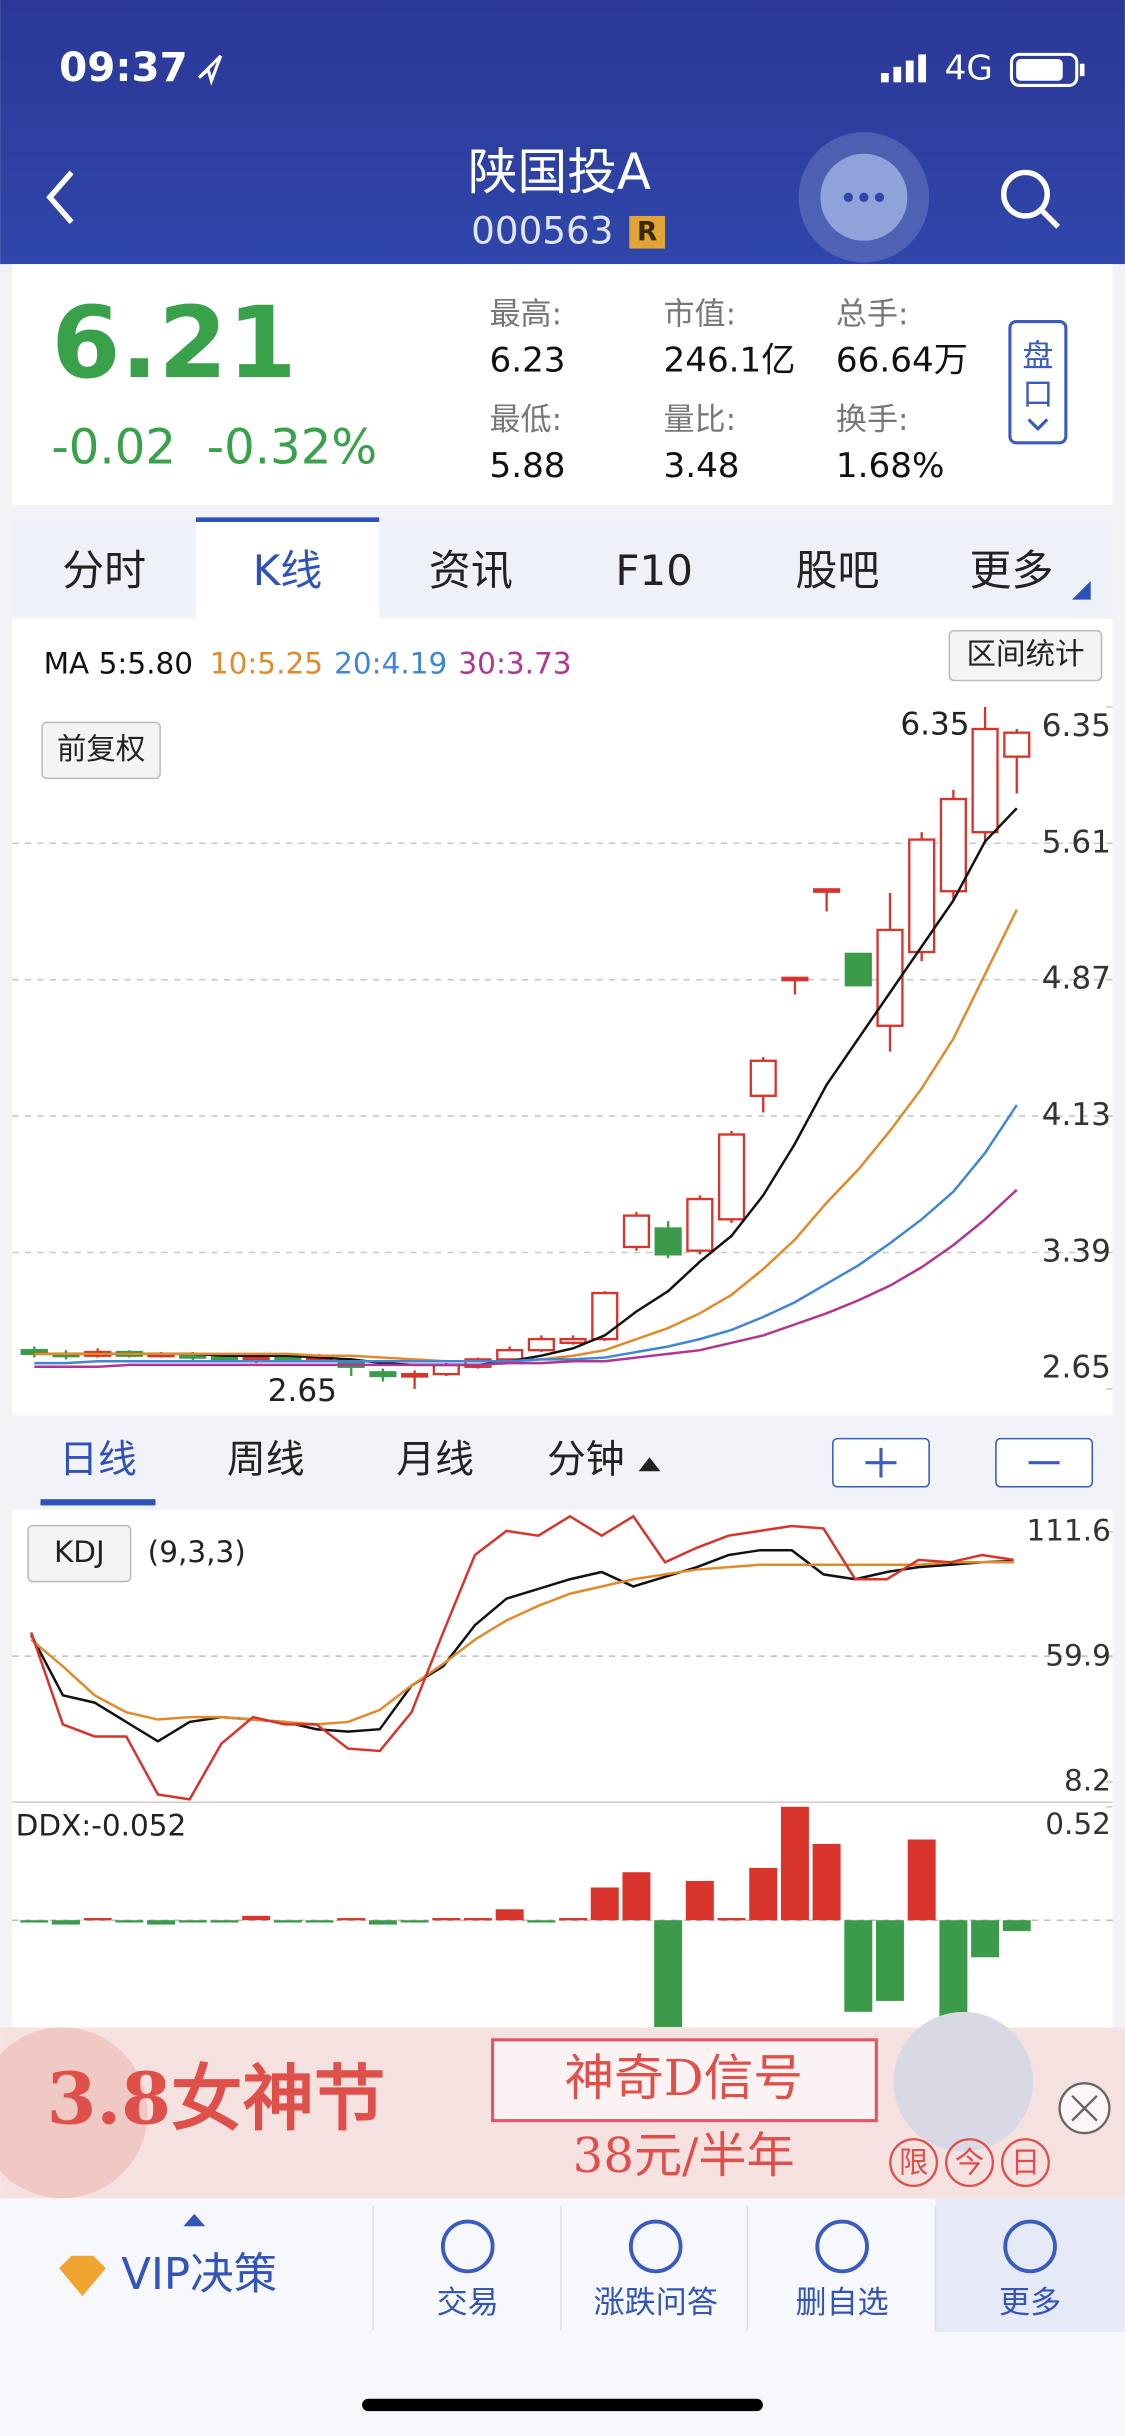 The height and width of the screenshot is (2436, 1125). I want to click on stat-value: 3.48, so click(701, 466).